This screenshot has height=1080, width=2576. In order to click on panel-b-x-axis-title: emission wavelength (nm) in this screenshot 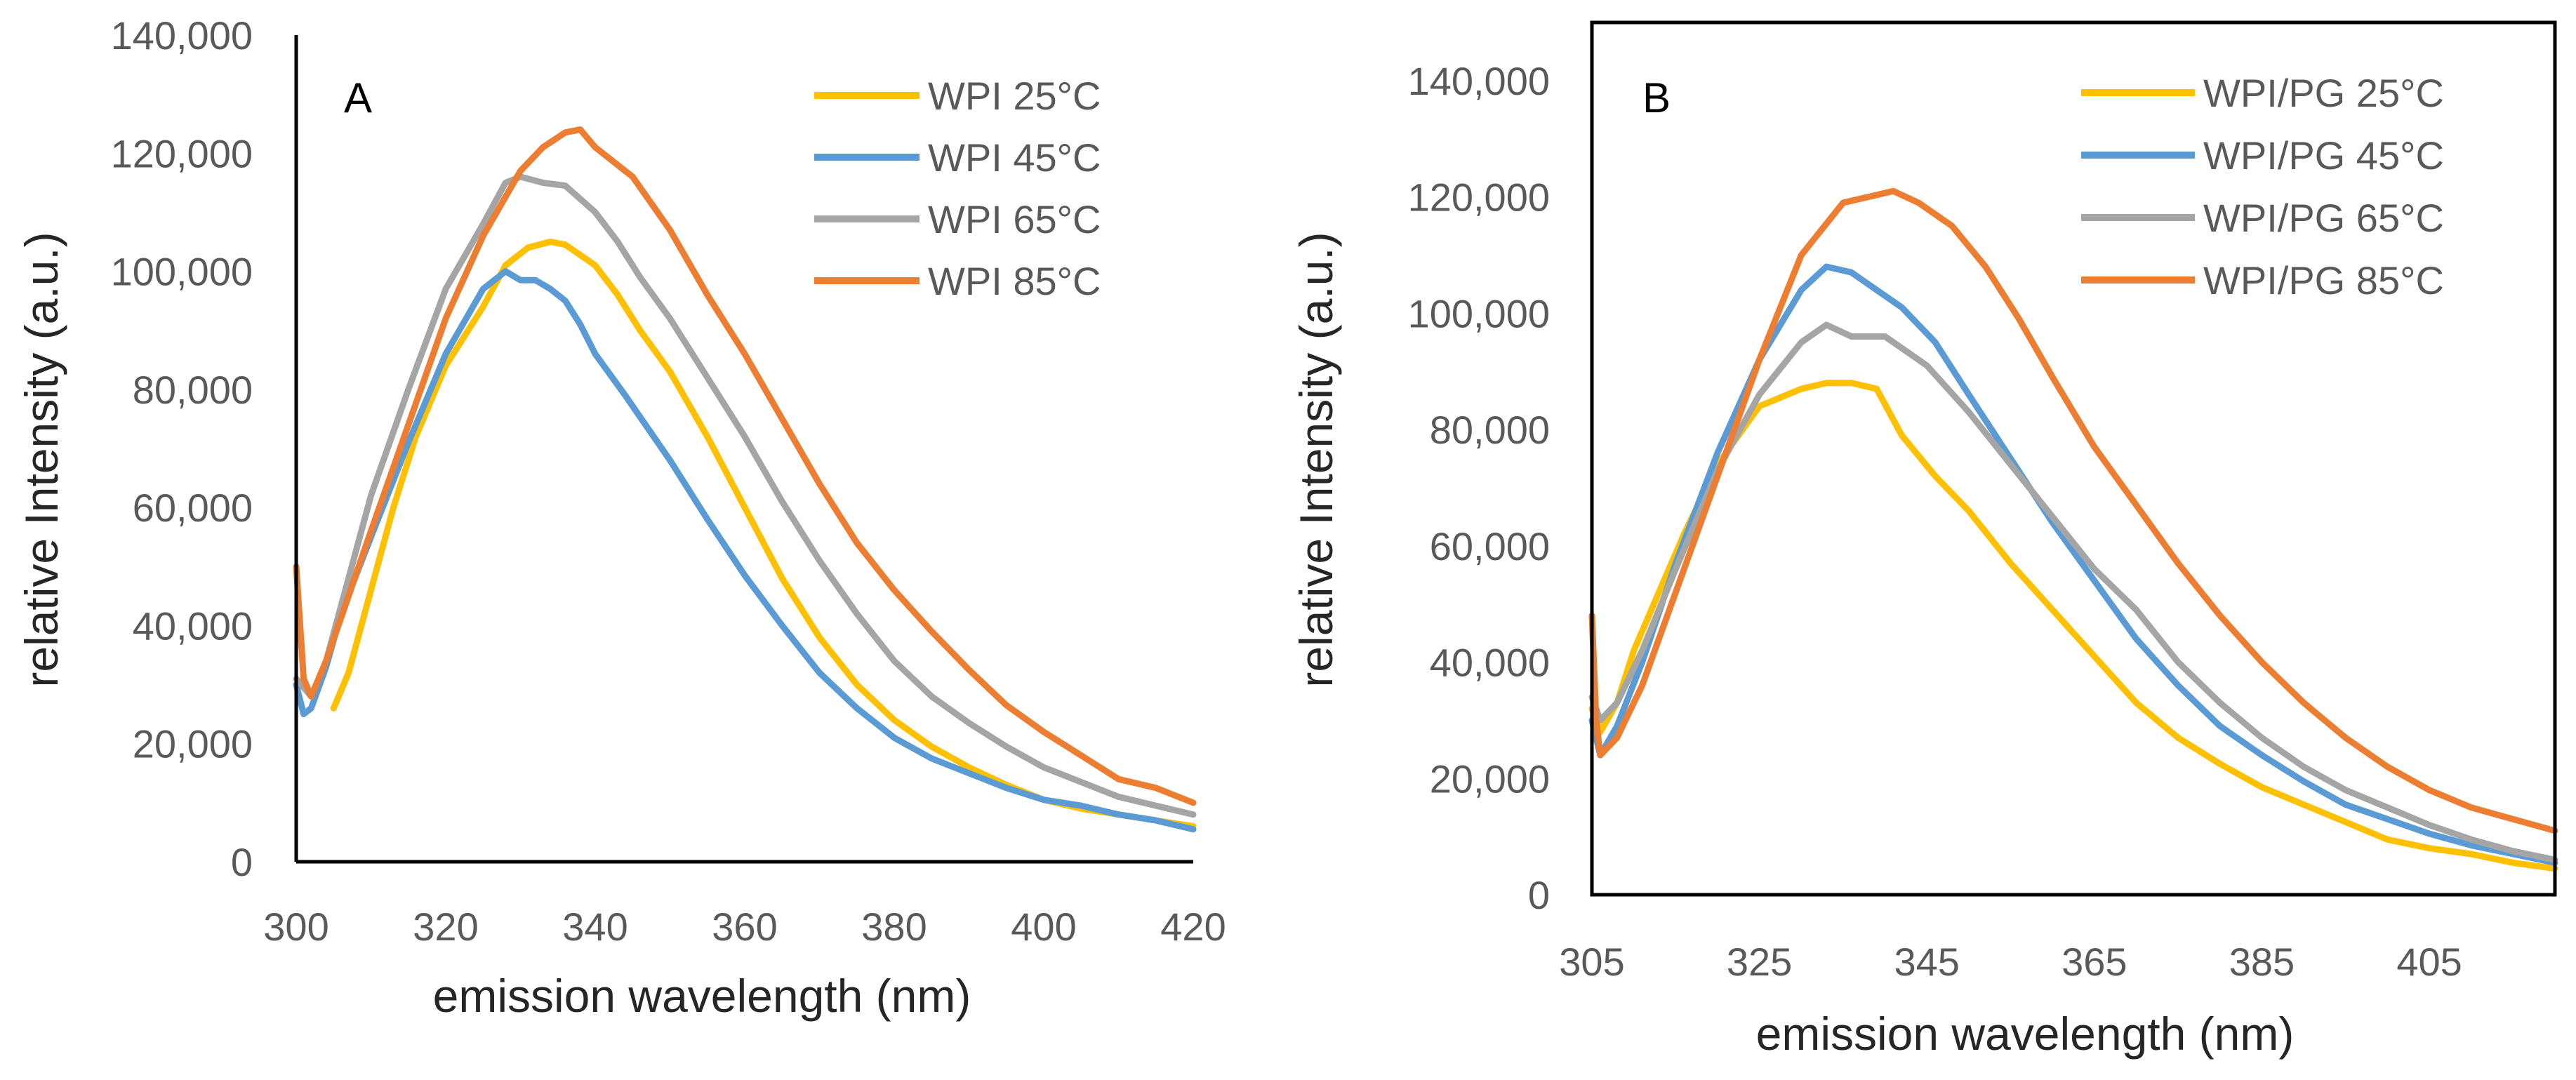, I will do `click(2026, 1034)`.